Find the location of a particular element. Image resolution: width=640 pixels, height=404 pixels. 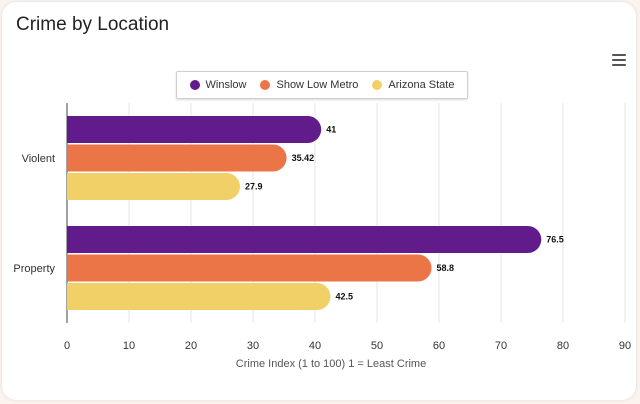

data-label: 42.5 is located at coordinates (345, 297).